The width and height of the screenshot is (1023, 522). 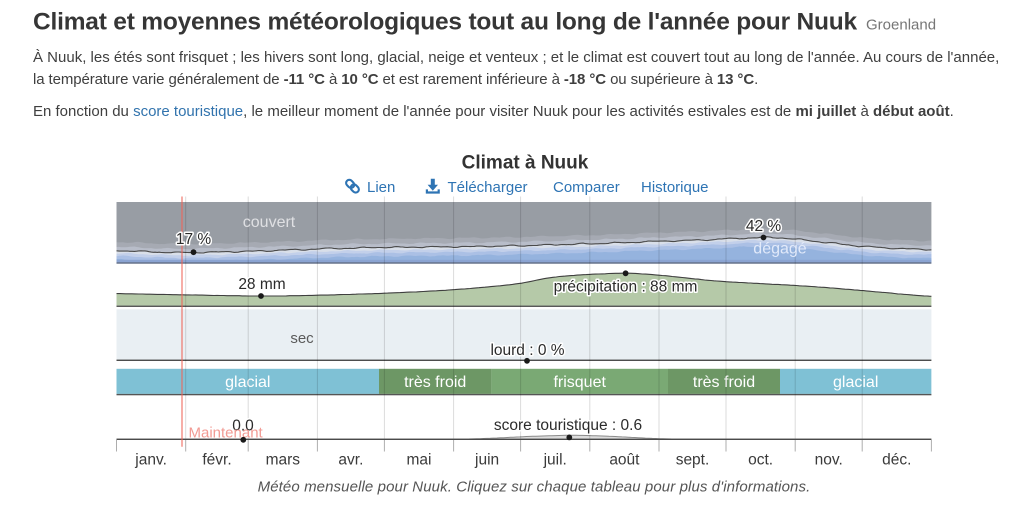 What do you see at coordinates (579, 382) in the screenshot?
I see `svg-text: frisquet` at bounding box center [579, 382].